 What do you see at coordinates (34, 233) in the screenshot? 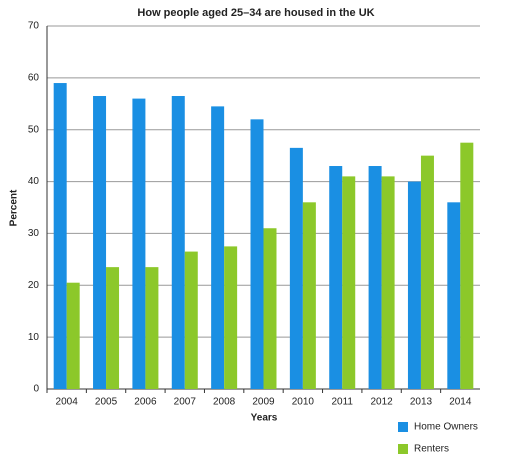
I see `y-tick-label: 30` at bounding box center [34, 233].